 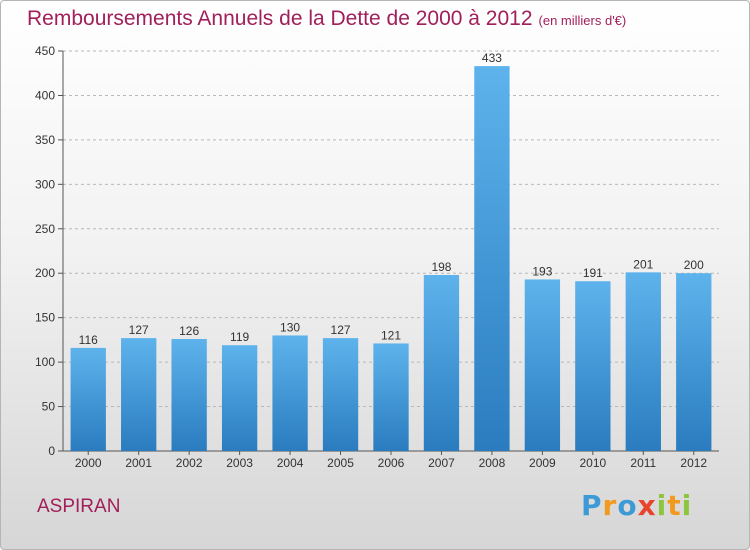 What do you see at coordinates (643, 264) in the screenshot?
I see `bar-value-label: 201` at bounding box center [643, 264].